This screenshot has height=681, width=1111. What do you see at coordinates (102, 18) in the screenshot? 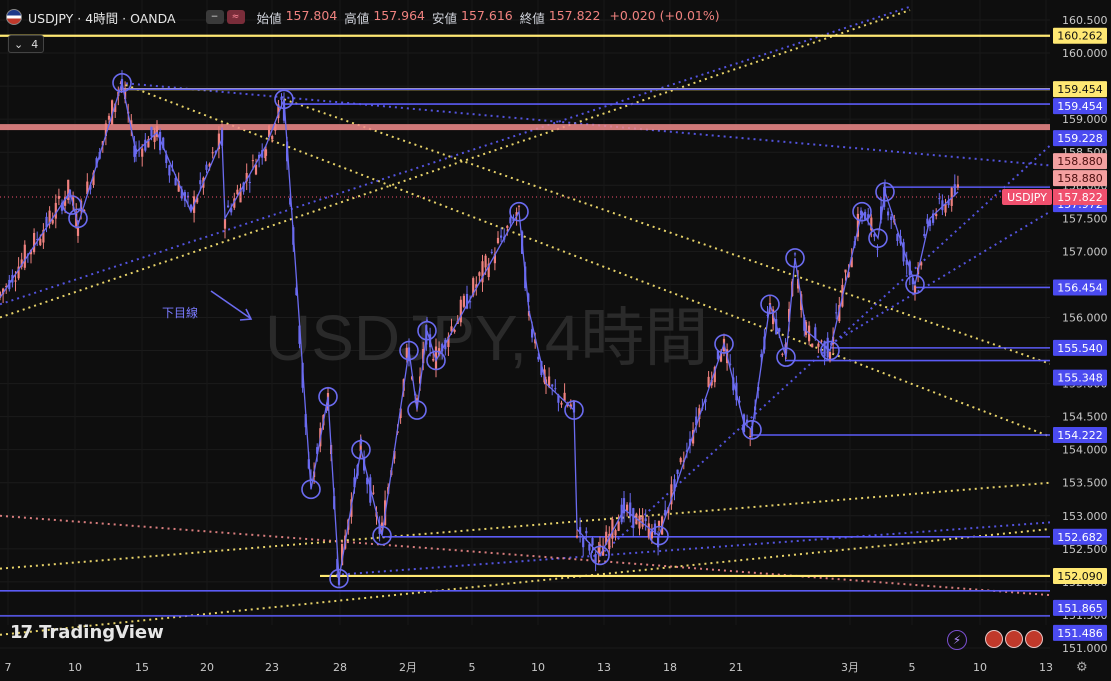
I see `symbol-title: USDJPY · 4時間 · OANDA` at bounding box center [102, 18].